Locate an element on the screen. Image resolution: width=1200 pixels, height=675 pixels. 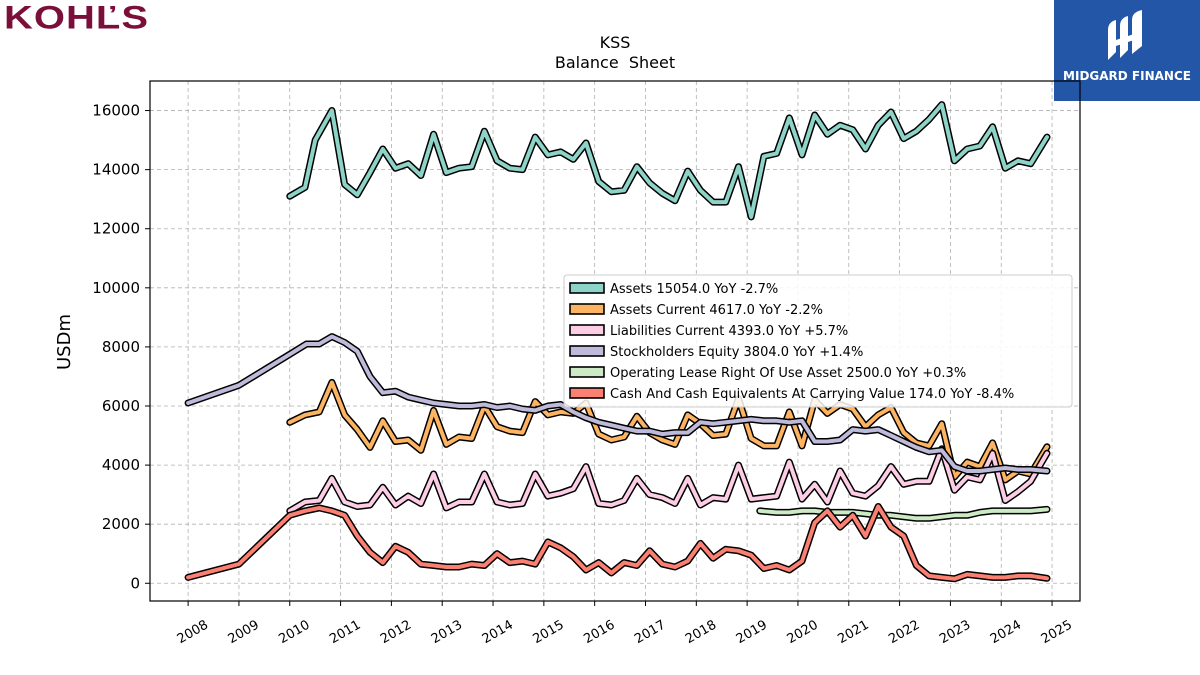
x-tick-label: 2024 is located at coordinates (1006, 633).